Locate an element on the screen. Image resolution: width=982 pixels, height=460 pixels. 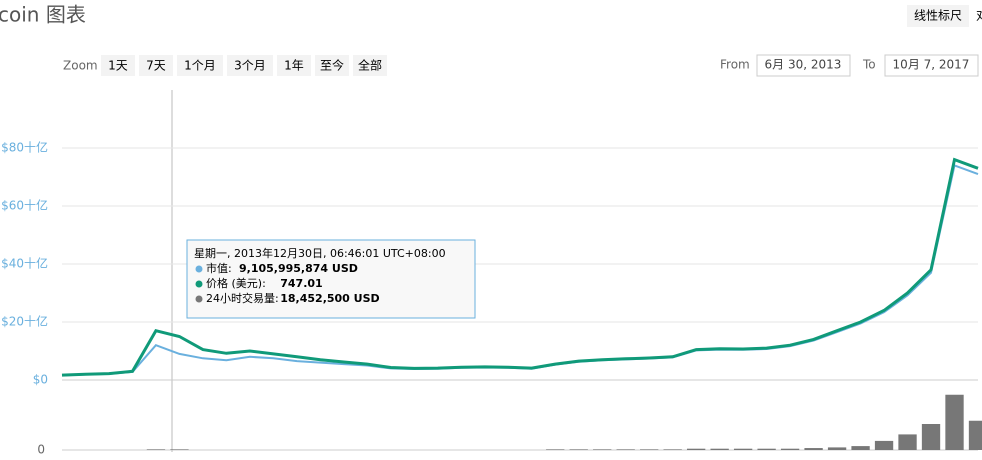
tooltip-value: 18,452,500 USD is located at coordinates (329, 298).